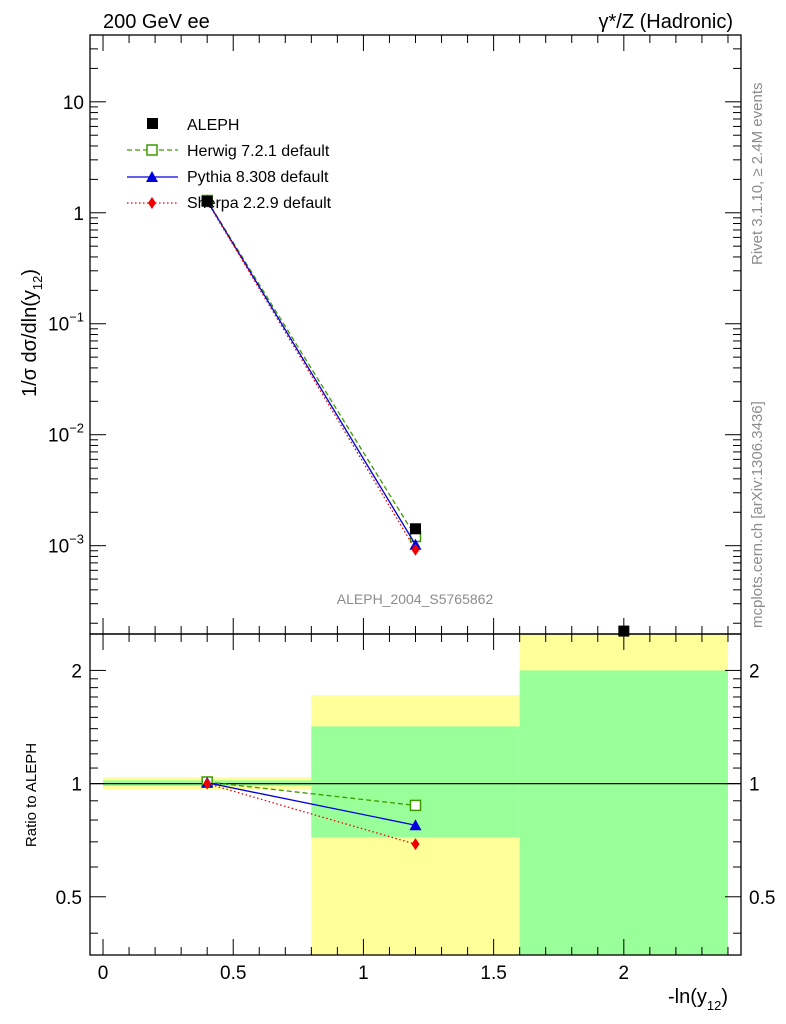 Image resolution: width=786 pixels, height=1024 pixels. Describe the element at coordinates (757, 174) in the screenshot. I see `rivet-version-label: Rivet 3.1.10, ≥ 2.4M events` at that location.